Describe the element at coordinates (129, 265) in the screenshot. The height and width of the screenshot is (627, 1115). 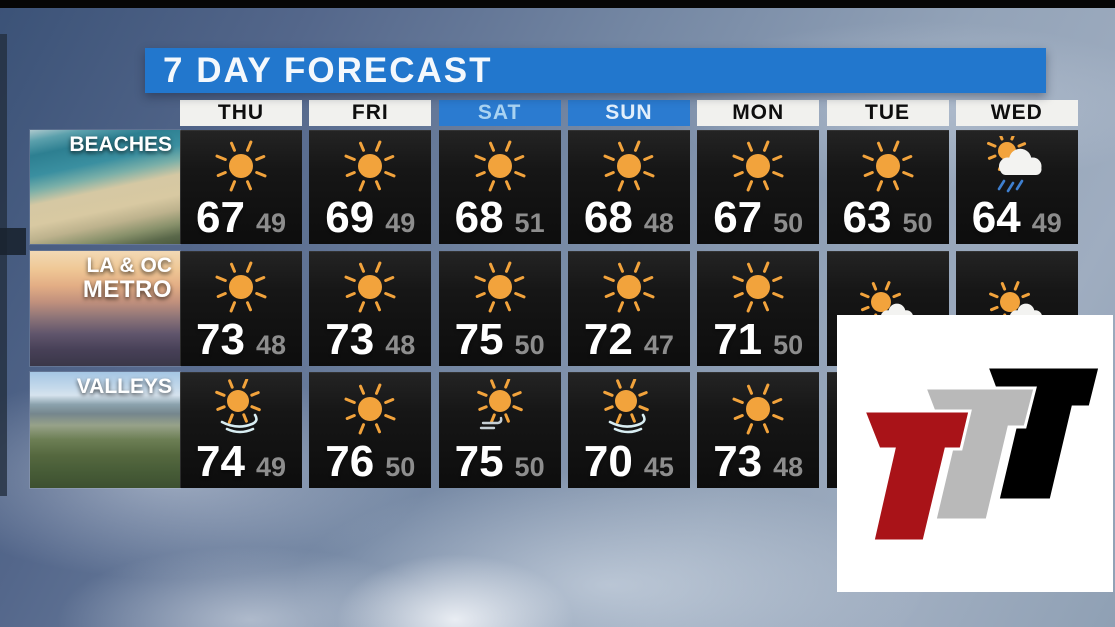
I see `region-label-line: LA & OC` at that location.